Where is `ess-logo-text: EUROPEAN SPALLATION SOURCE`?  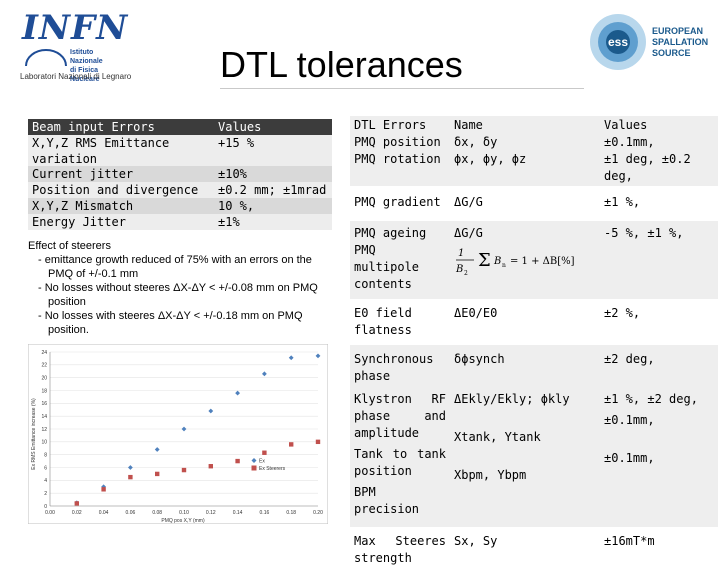 ess-logo-text: EUROPEAN SPALLATION SOURCE is located at coordinates (680, 42).